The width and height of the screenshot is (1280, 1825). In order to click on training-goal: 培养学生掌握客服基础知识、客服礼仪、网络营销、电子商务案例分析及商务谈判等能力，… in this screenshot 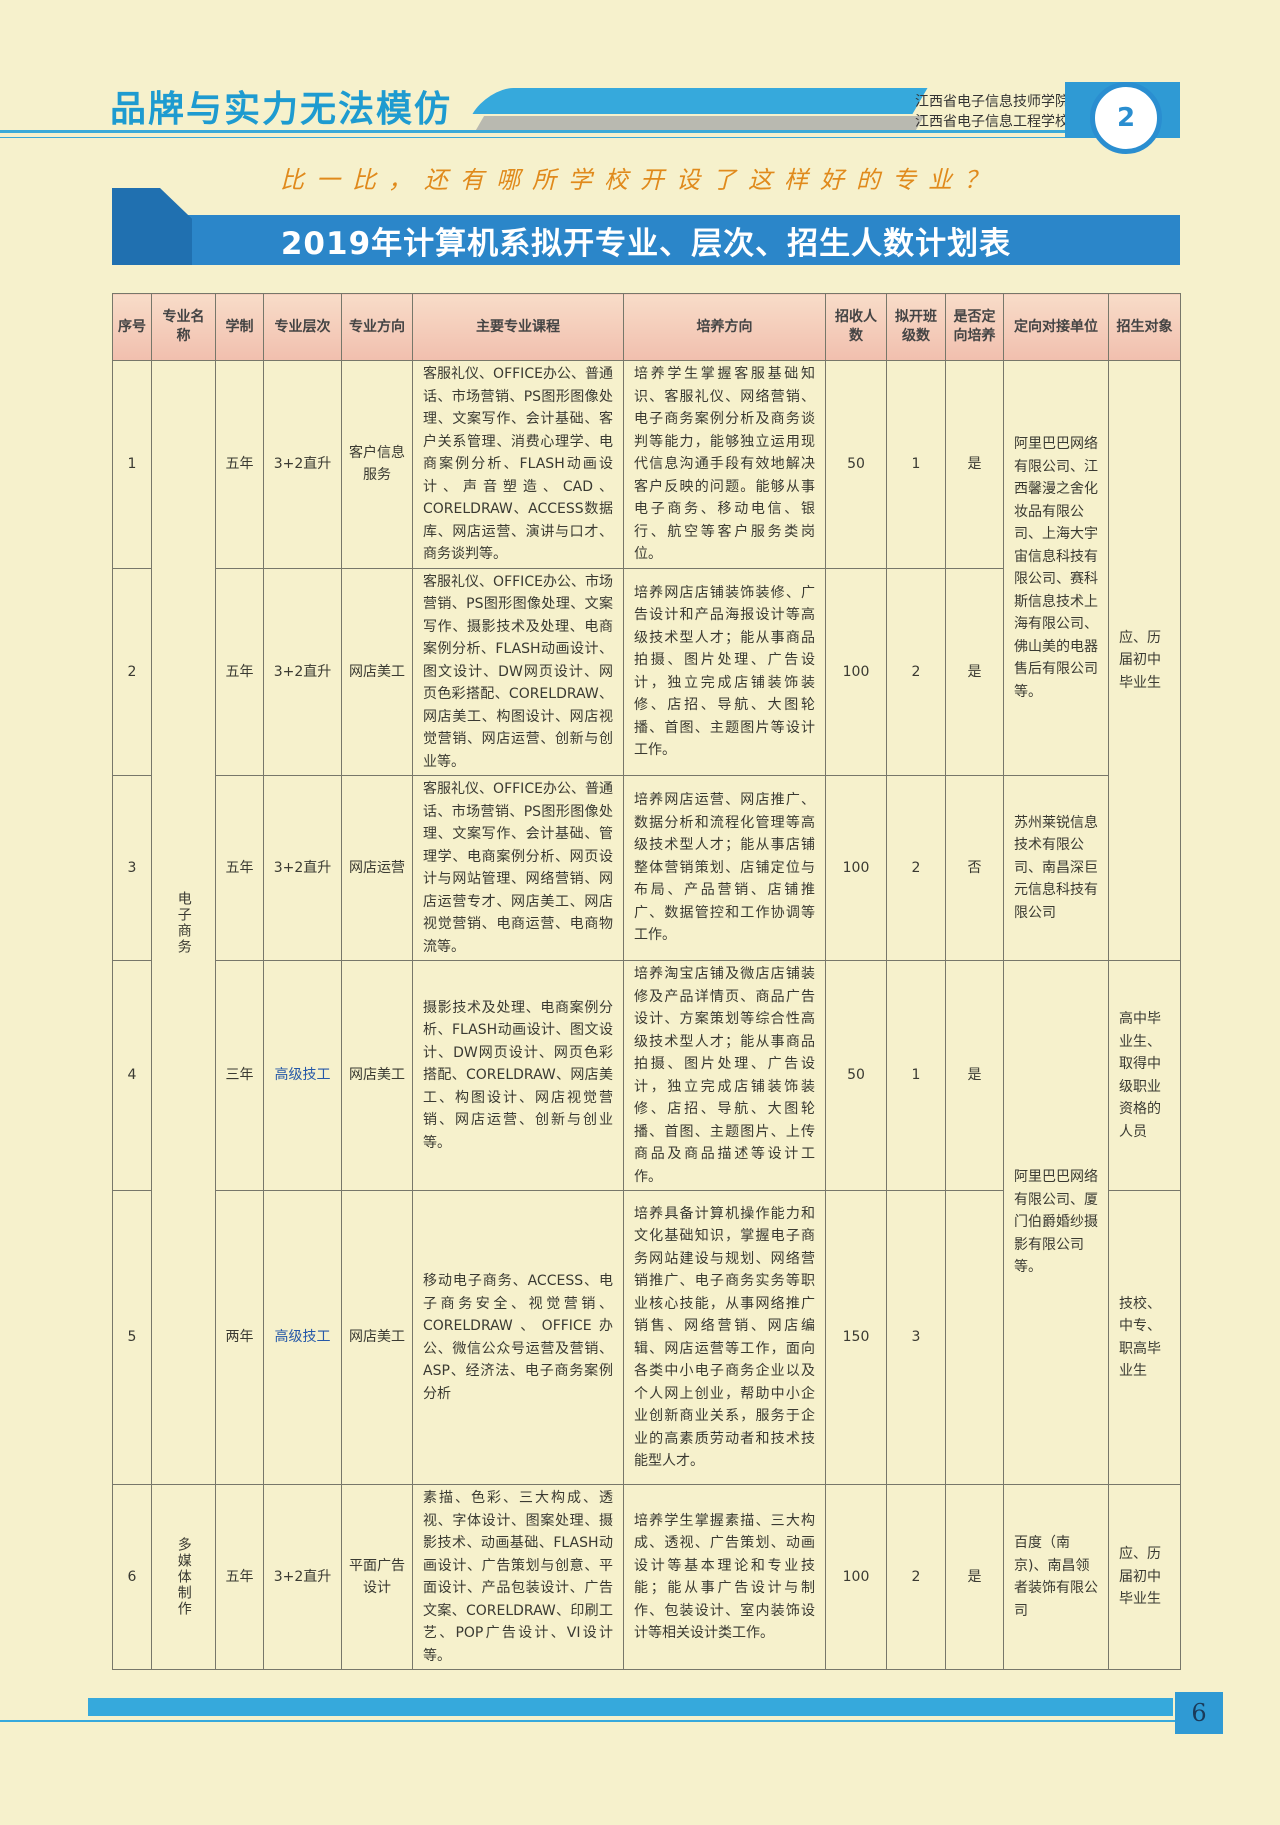, I will do `click(724, 464)`.